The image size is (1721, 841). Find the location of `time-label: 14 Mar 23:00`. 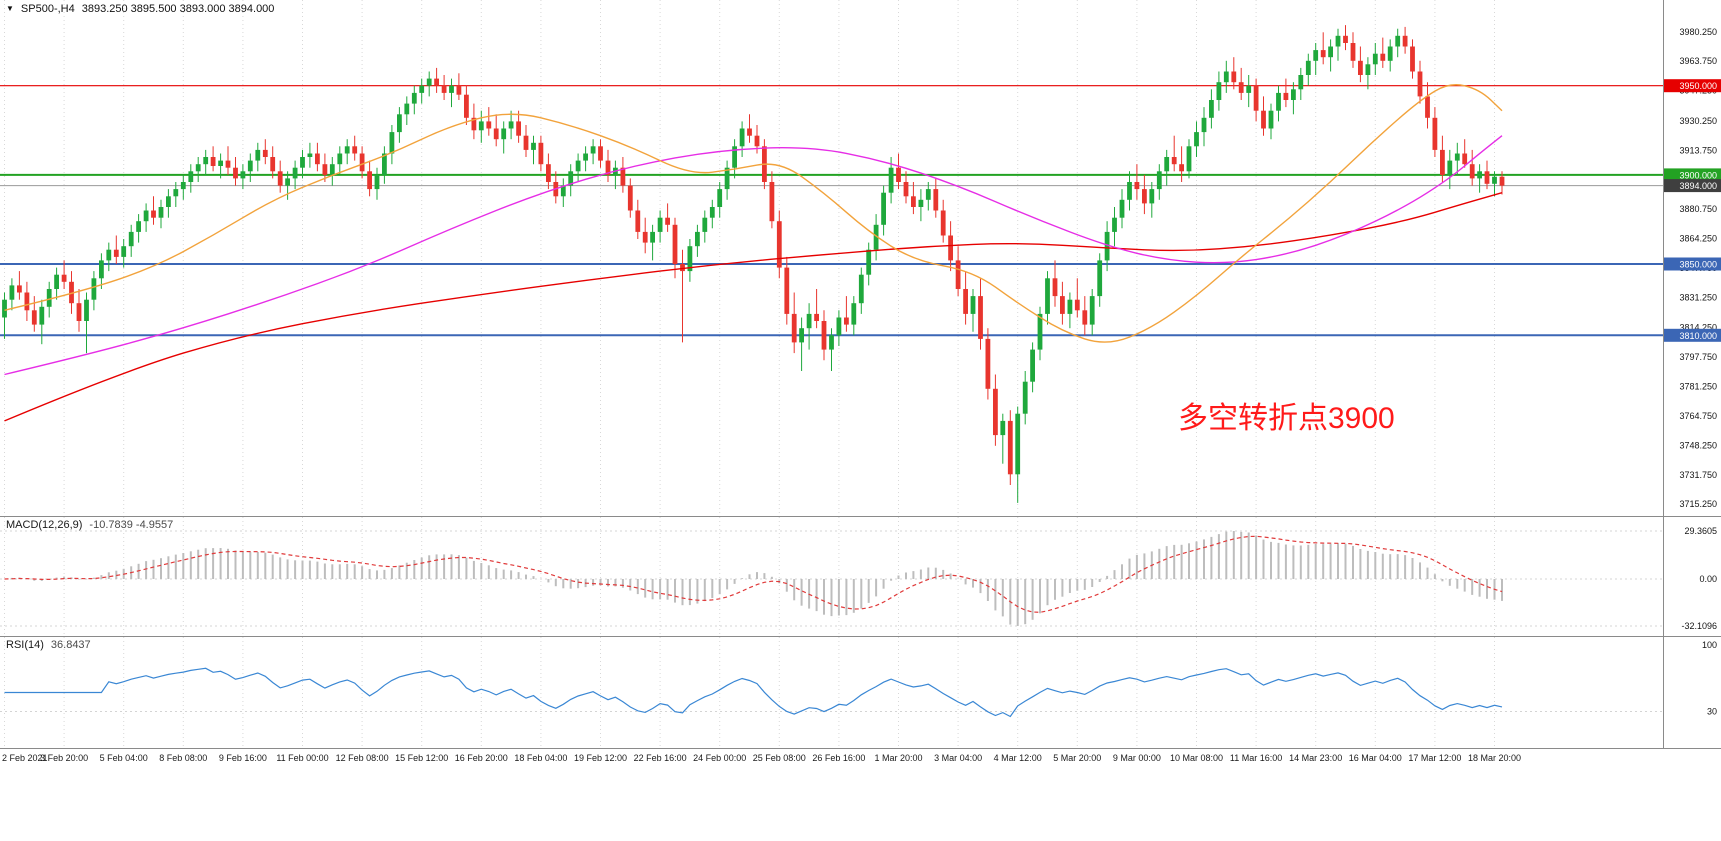

time-label: 14 Mar 23:00 is located at coordinates (1316, 758).